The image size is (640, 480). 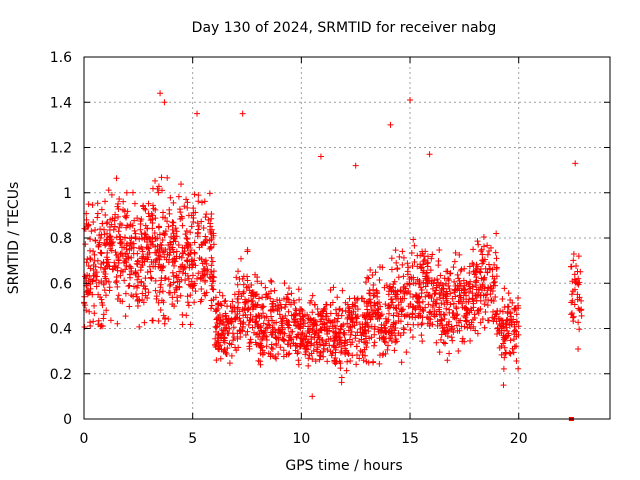 I want to click on x-tick-label: 15, so click(x=410, y=439).